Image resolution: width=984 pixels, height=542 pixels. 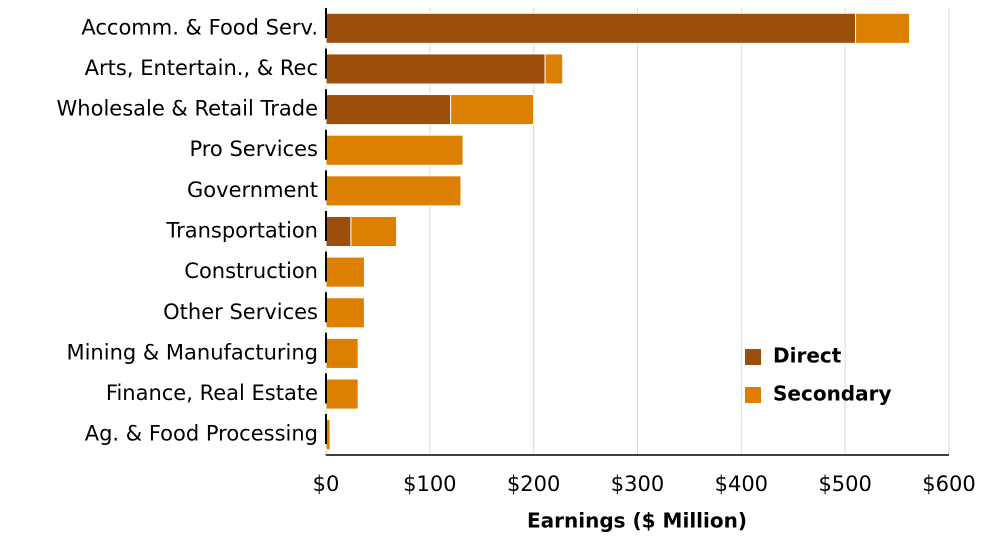 I want to click on x-tick-label: $300, so click(x=637, y=484).